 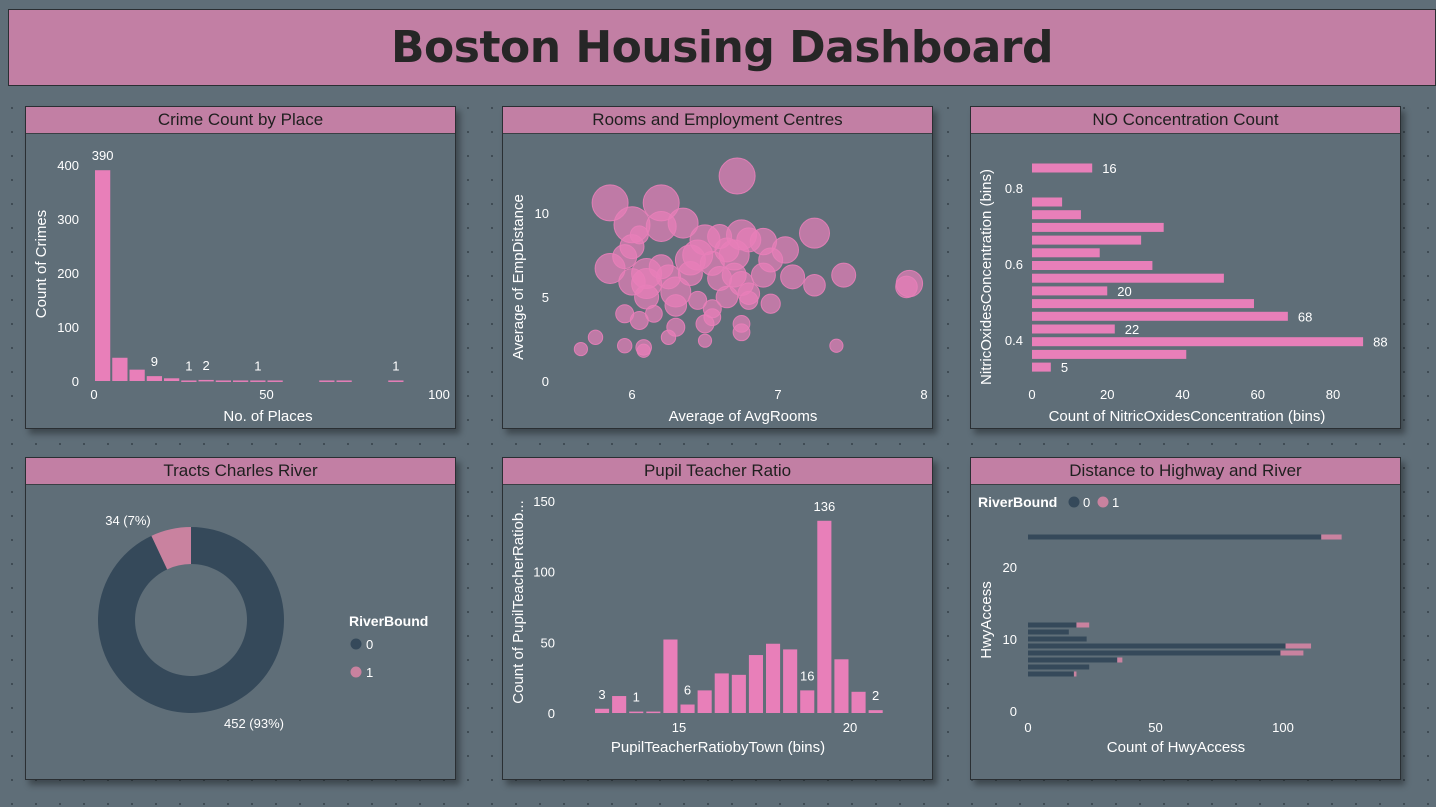 I want to click on crime-chart-title: Crime Count by Place, so click(x=240, y=120).